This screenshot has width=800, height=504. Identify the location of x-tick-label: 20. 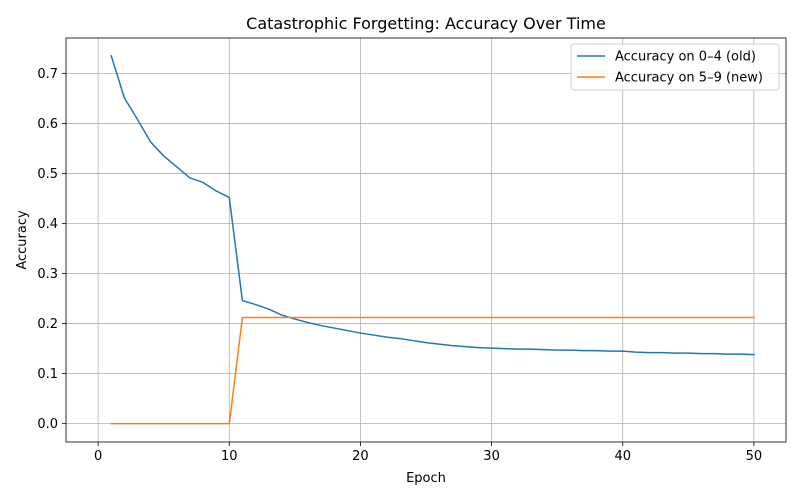
(360, 456).